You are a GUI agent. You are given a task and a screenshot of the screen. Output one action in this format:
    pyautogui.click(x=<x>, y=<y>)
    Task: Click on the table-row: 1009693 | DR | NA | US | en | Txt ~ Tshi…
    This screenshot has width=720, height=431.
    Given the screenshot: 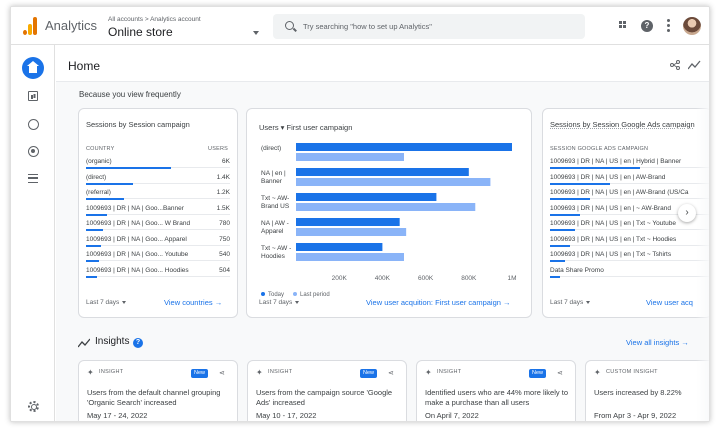 What is the action you would take?
    pyautogui.click(x=629, y=257)
    